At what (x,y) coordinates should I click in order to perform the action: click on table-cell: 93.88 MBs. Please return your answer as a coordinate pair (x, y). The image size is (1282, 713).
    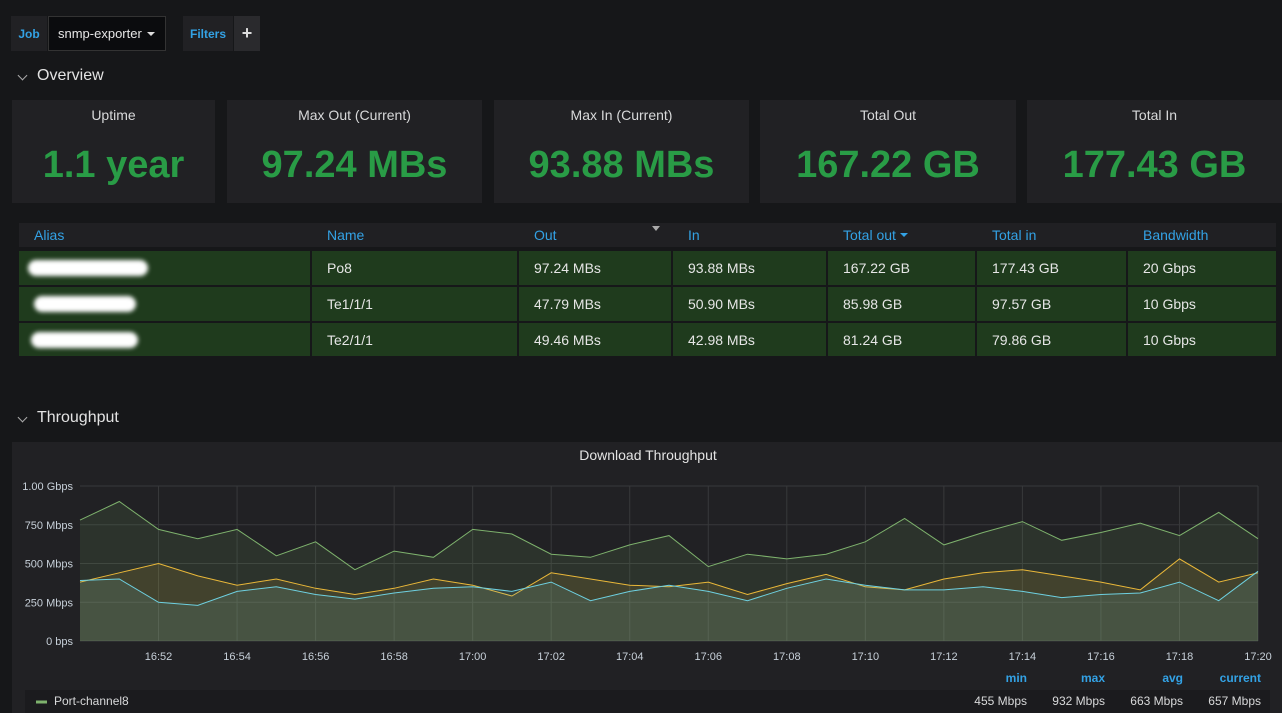
    Looking at the image, I should click on (749, 268).